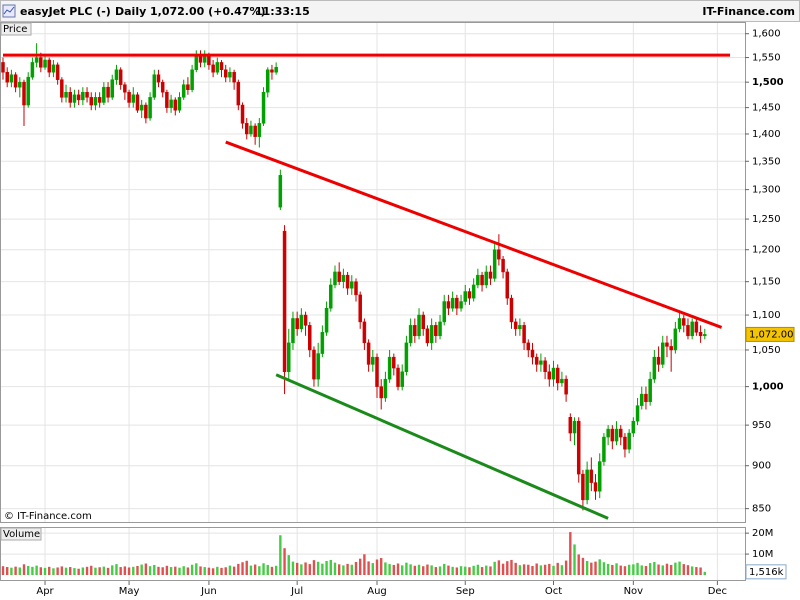 This screenshot has width=800, height=600. Describe the element at coordinates (766, 108) in the screenshot. I see `y-tick-label: 1,450` at that location.